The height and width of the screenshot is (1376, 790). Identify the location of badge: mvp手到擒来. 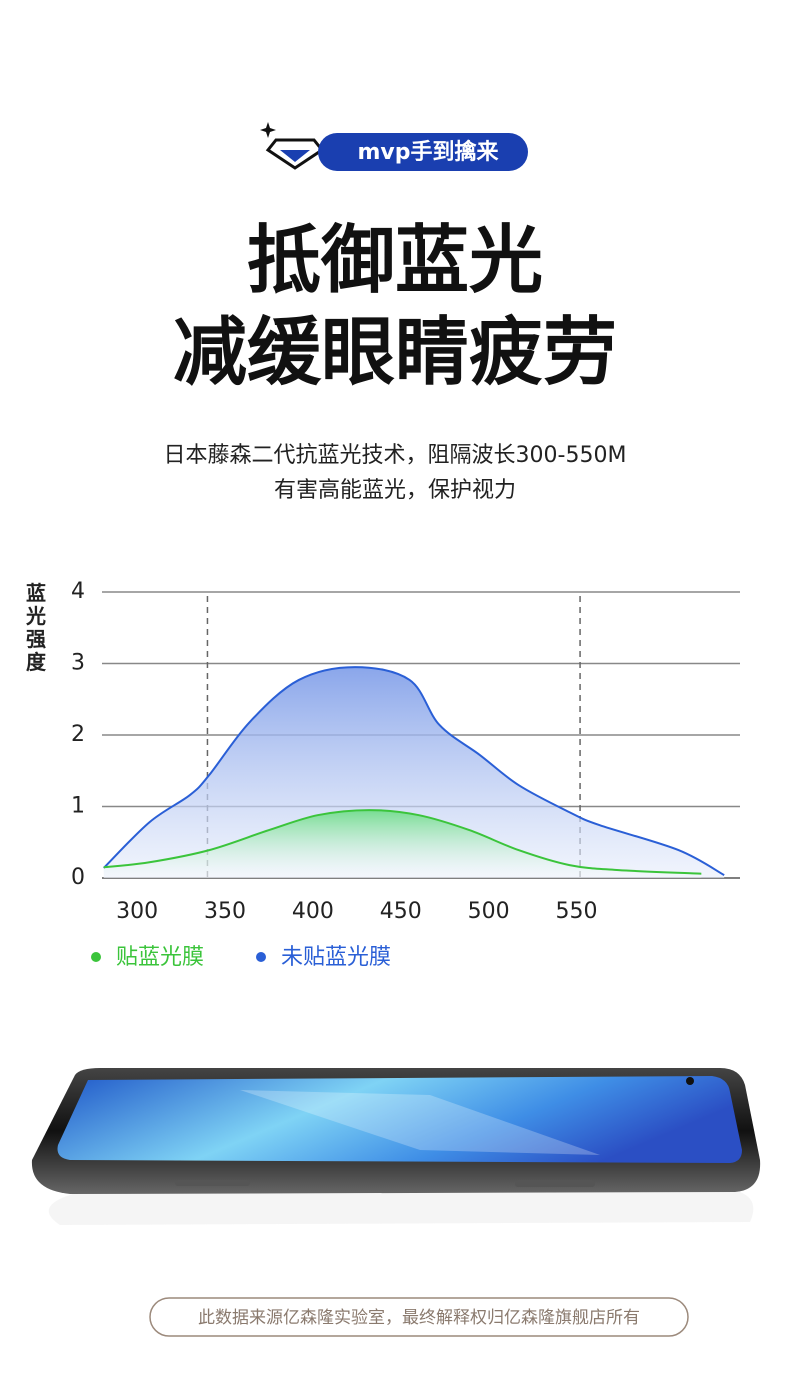
(394, 146).